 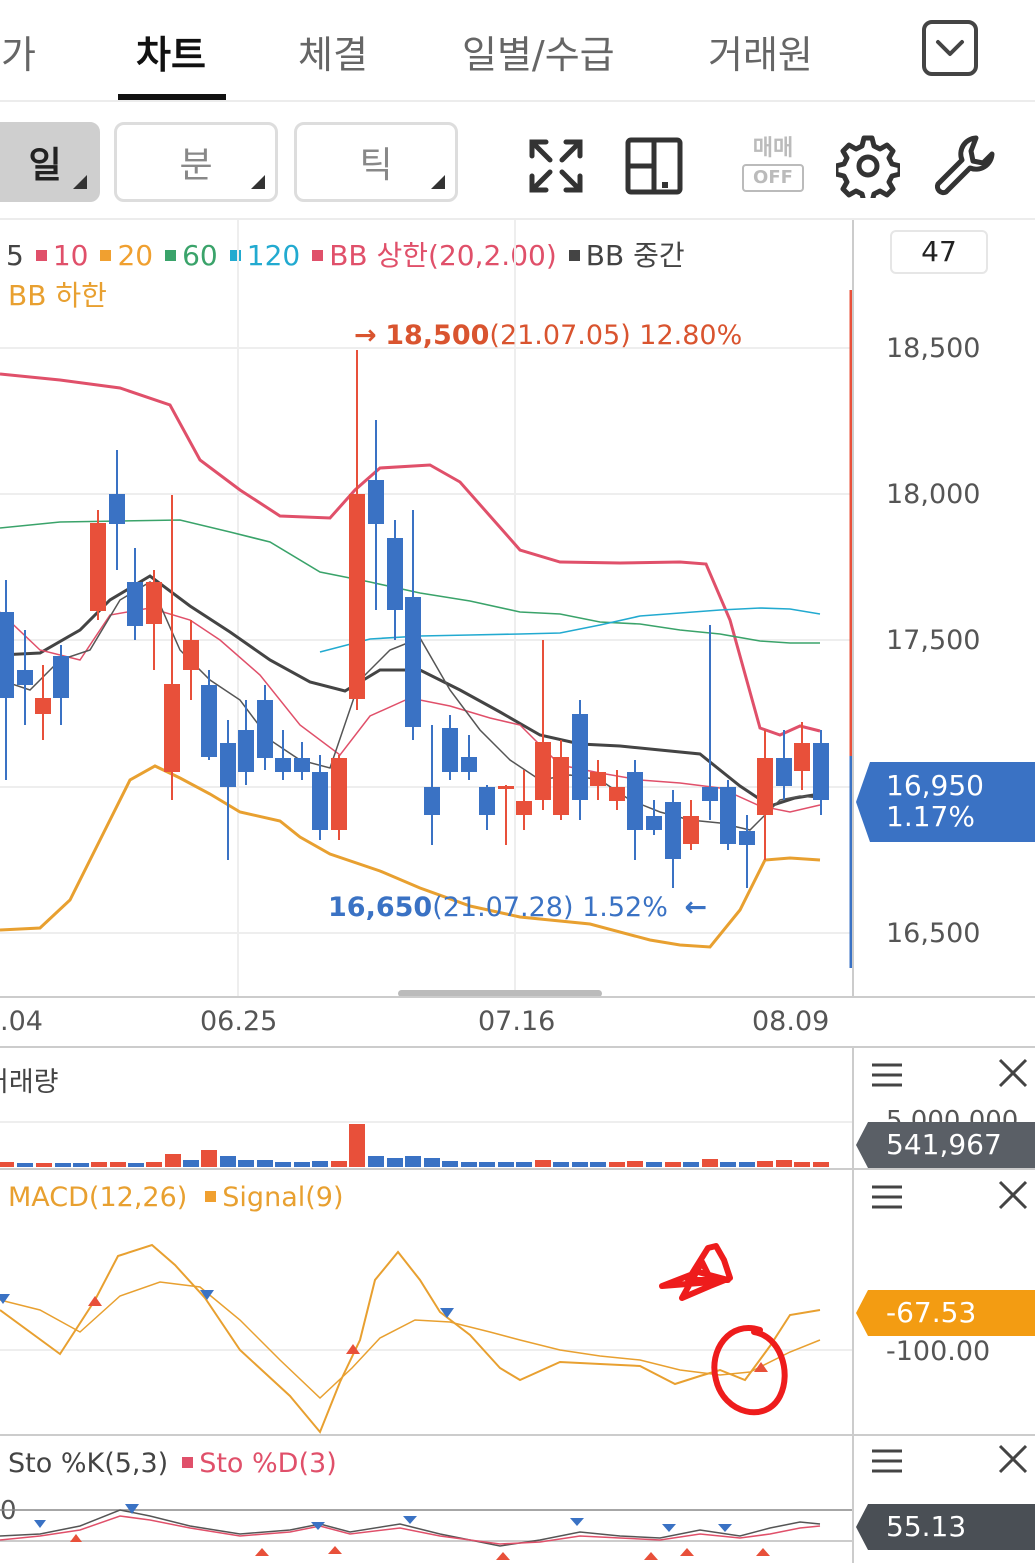 I want to click on current-price-badge: 16,950 1.17%, so click(x=935, y=801).